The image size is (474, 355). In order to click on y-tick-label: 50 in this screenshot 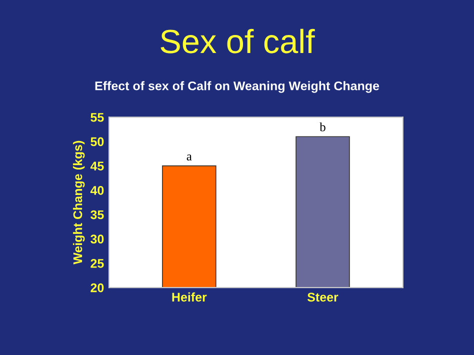, I will do `click(97, 141)`.